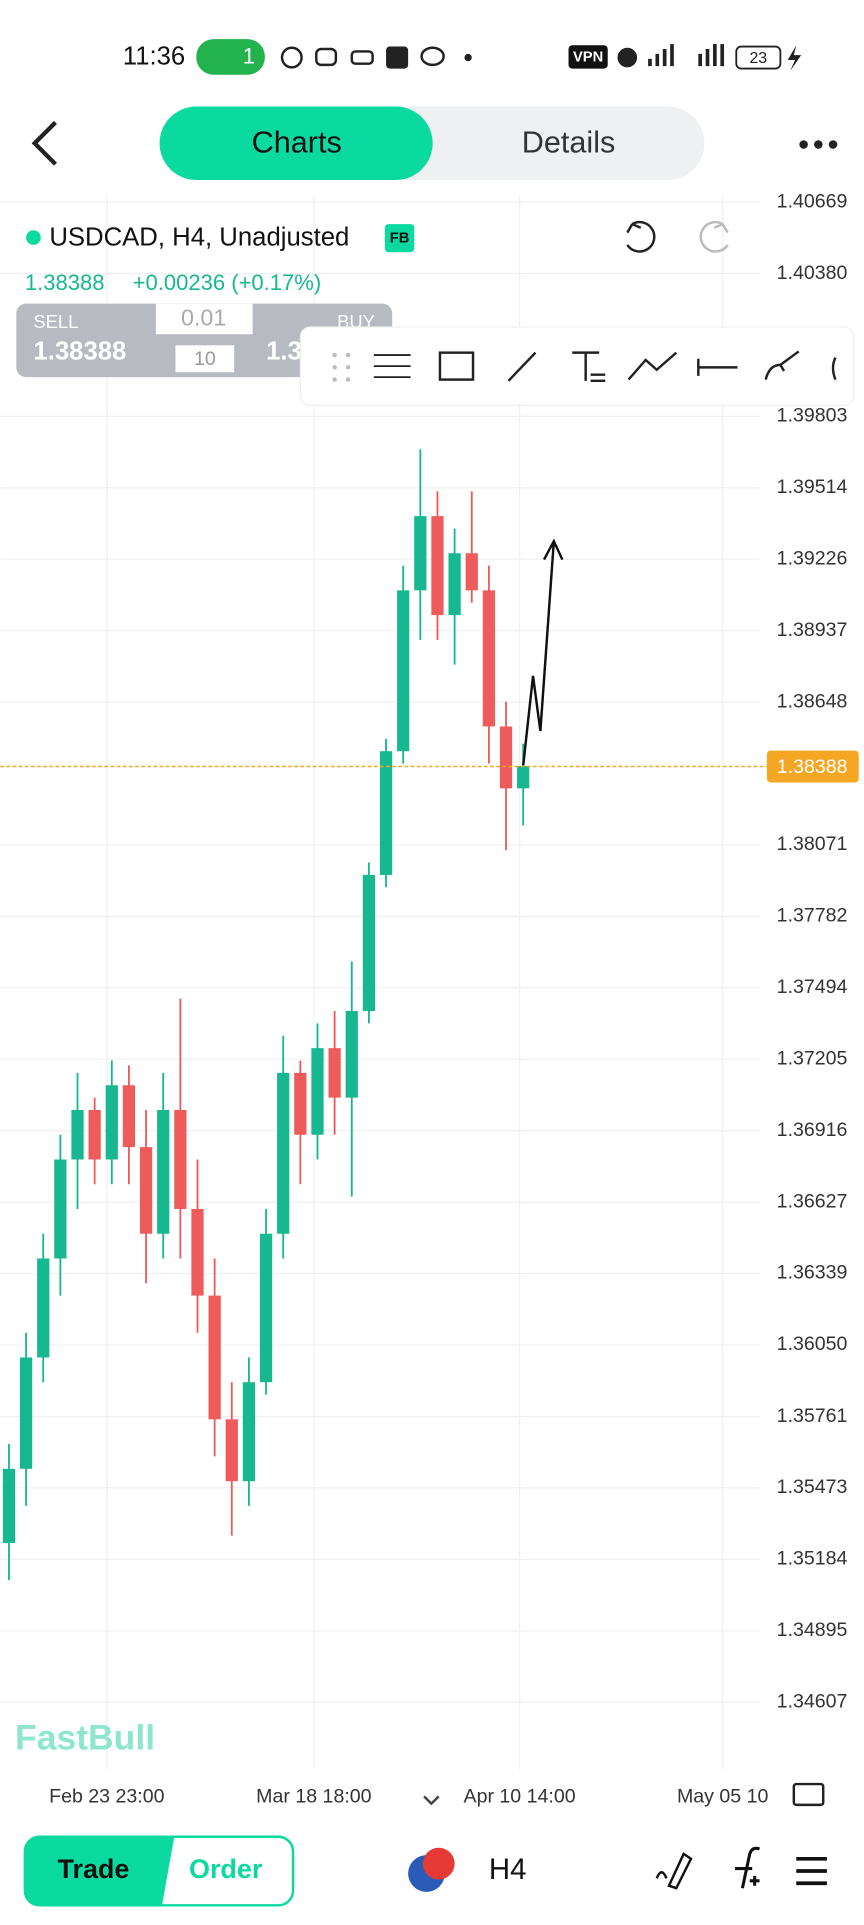 The width and height of the screenshot is (864, 1925). What do you see at coordinates (812, 1487) in the screenshot?
I see `y-tick-label: 1.35473` at bounding box center [812, 1487].